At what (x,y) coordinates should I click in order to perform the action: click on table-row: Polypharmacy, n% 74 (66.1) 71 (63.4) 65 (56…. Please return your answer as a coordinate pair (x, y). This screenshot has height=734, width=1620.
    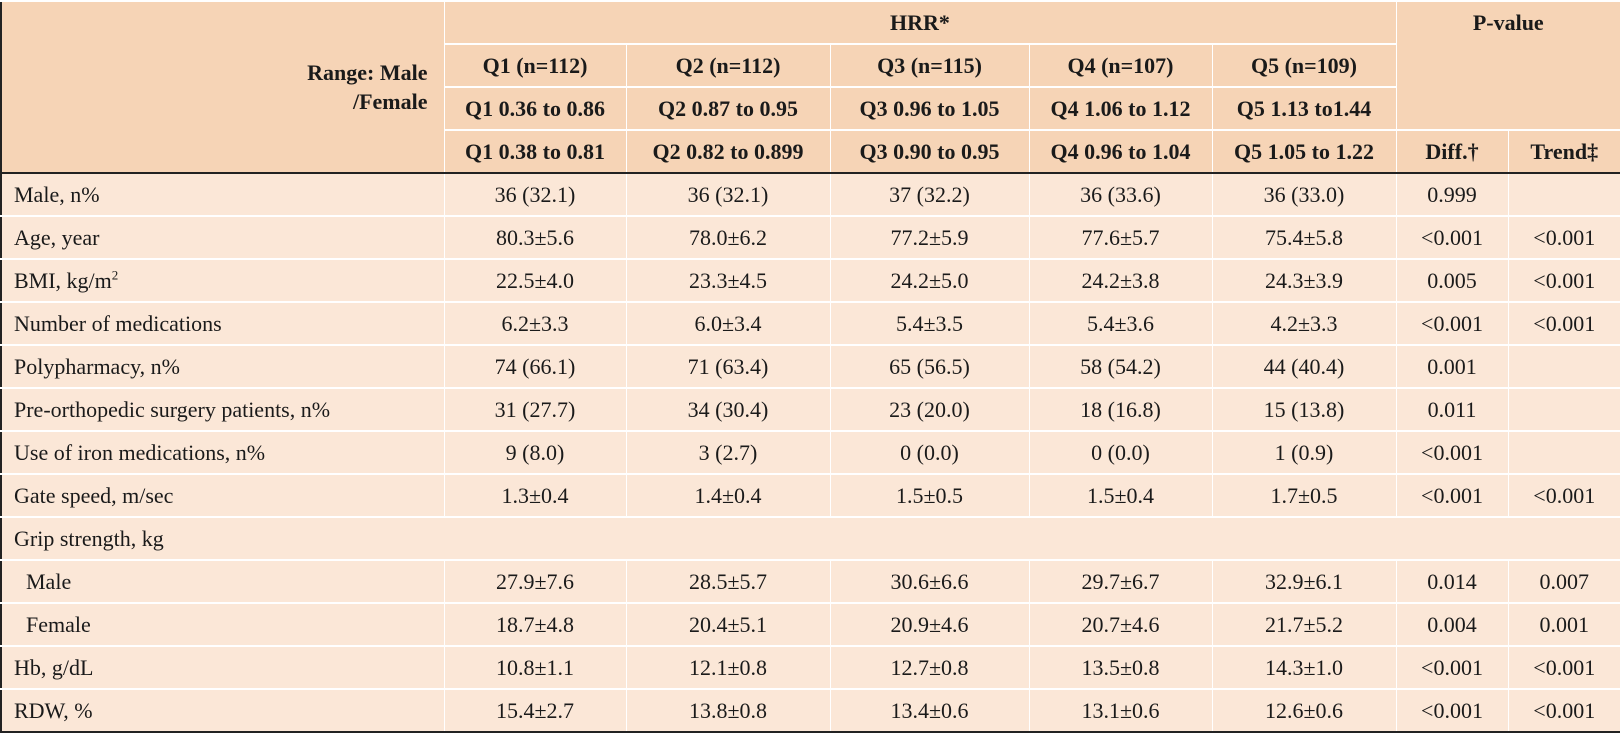
    Looking at the image, I should click on (810, 366).